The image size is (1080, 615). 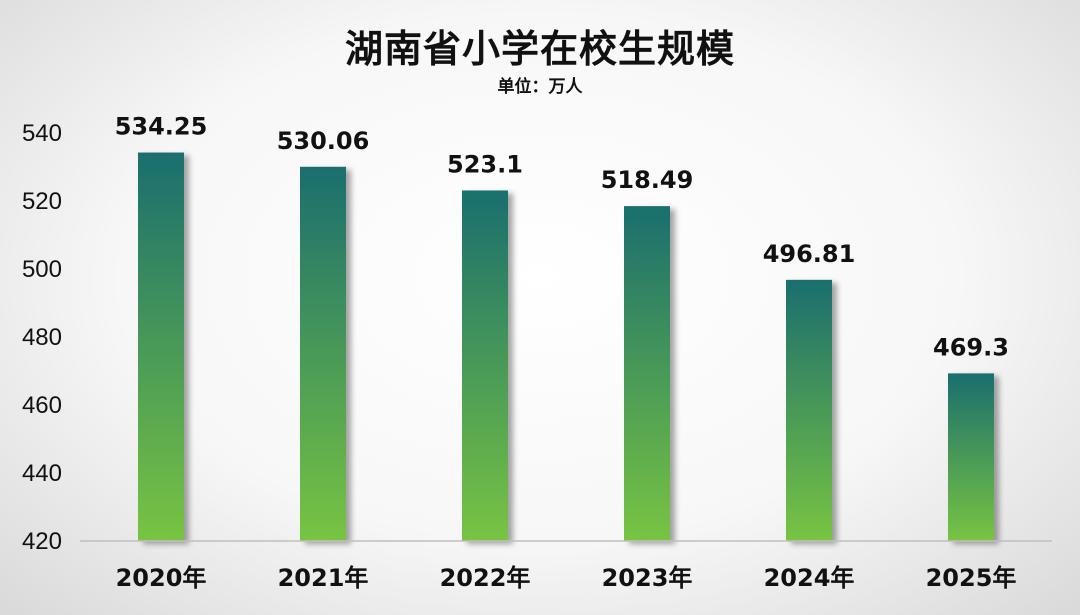 I want to click on chart-title: 湖南省小学在校生规模, so click(x=539, y=49).